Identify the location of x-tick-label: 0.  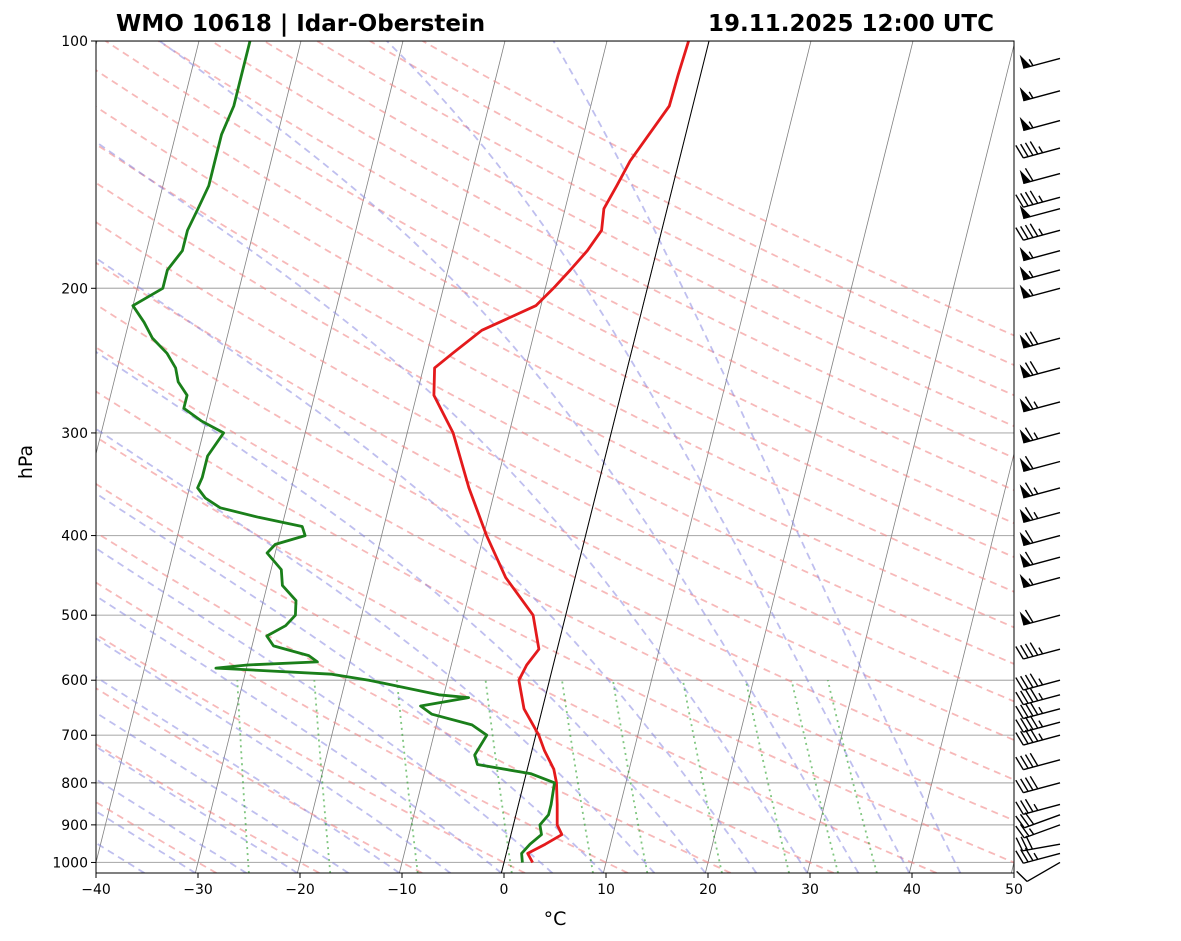
(504, 890).